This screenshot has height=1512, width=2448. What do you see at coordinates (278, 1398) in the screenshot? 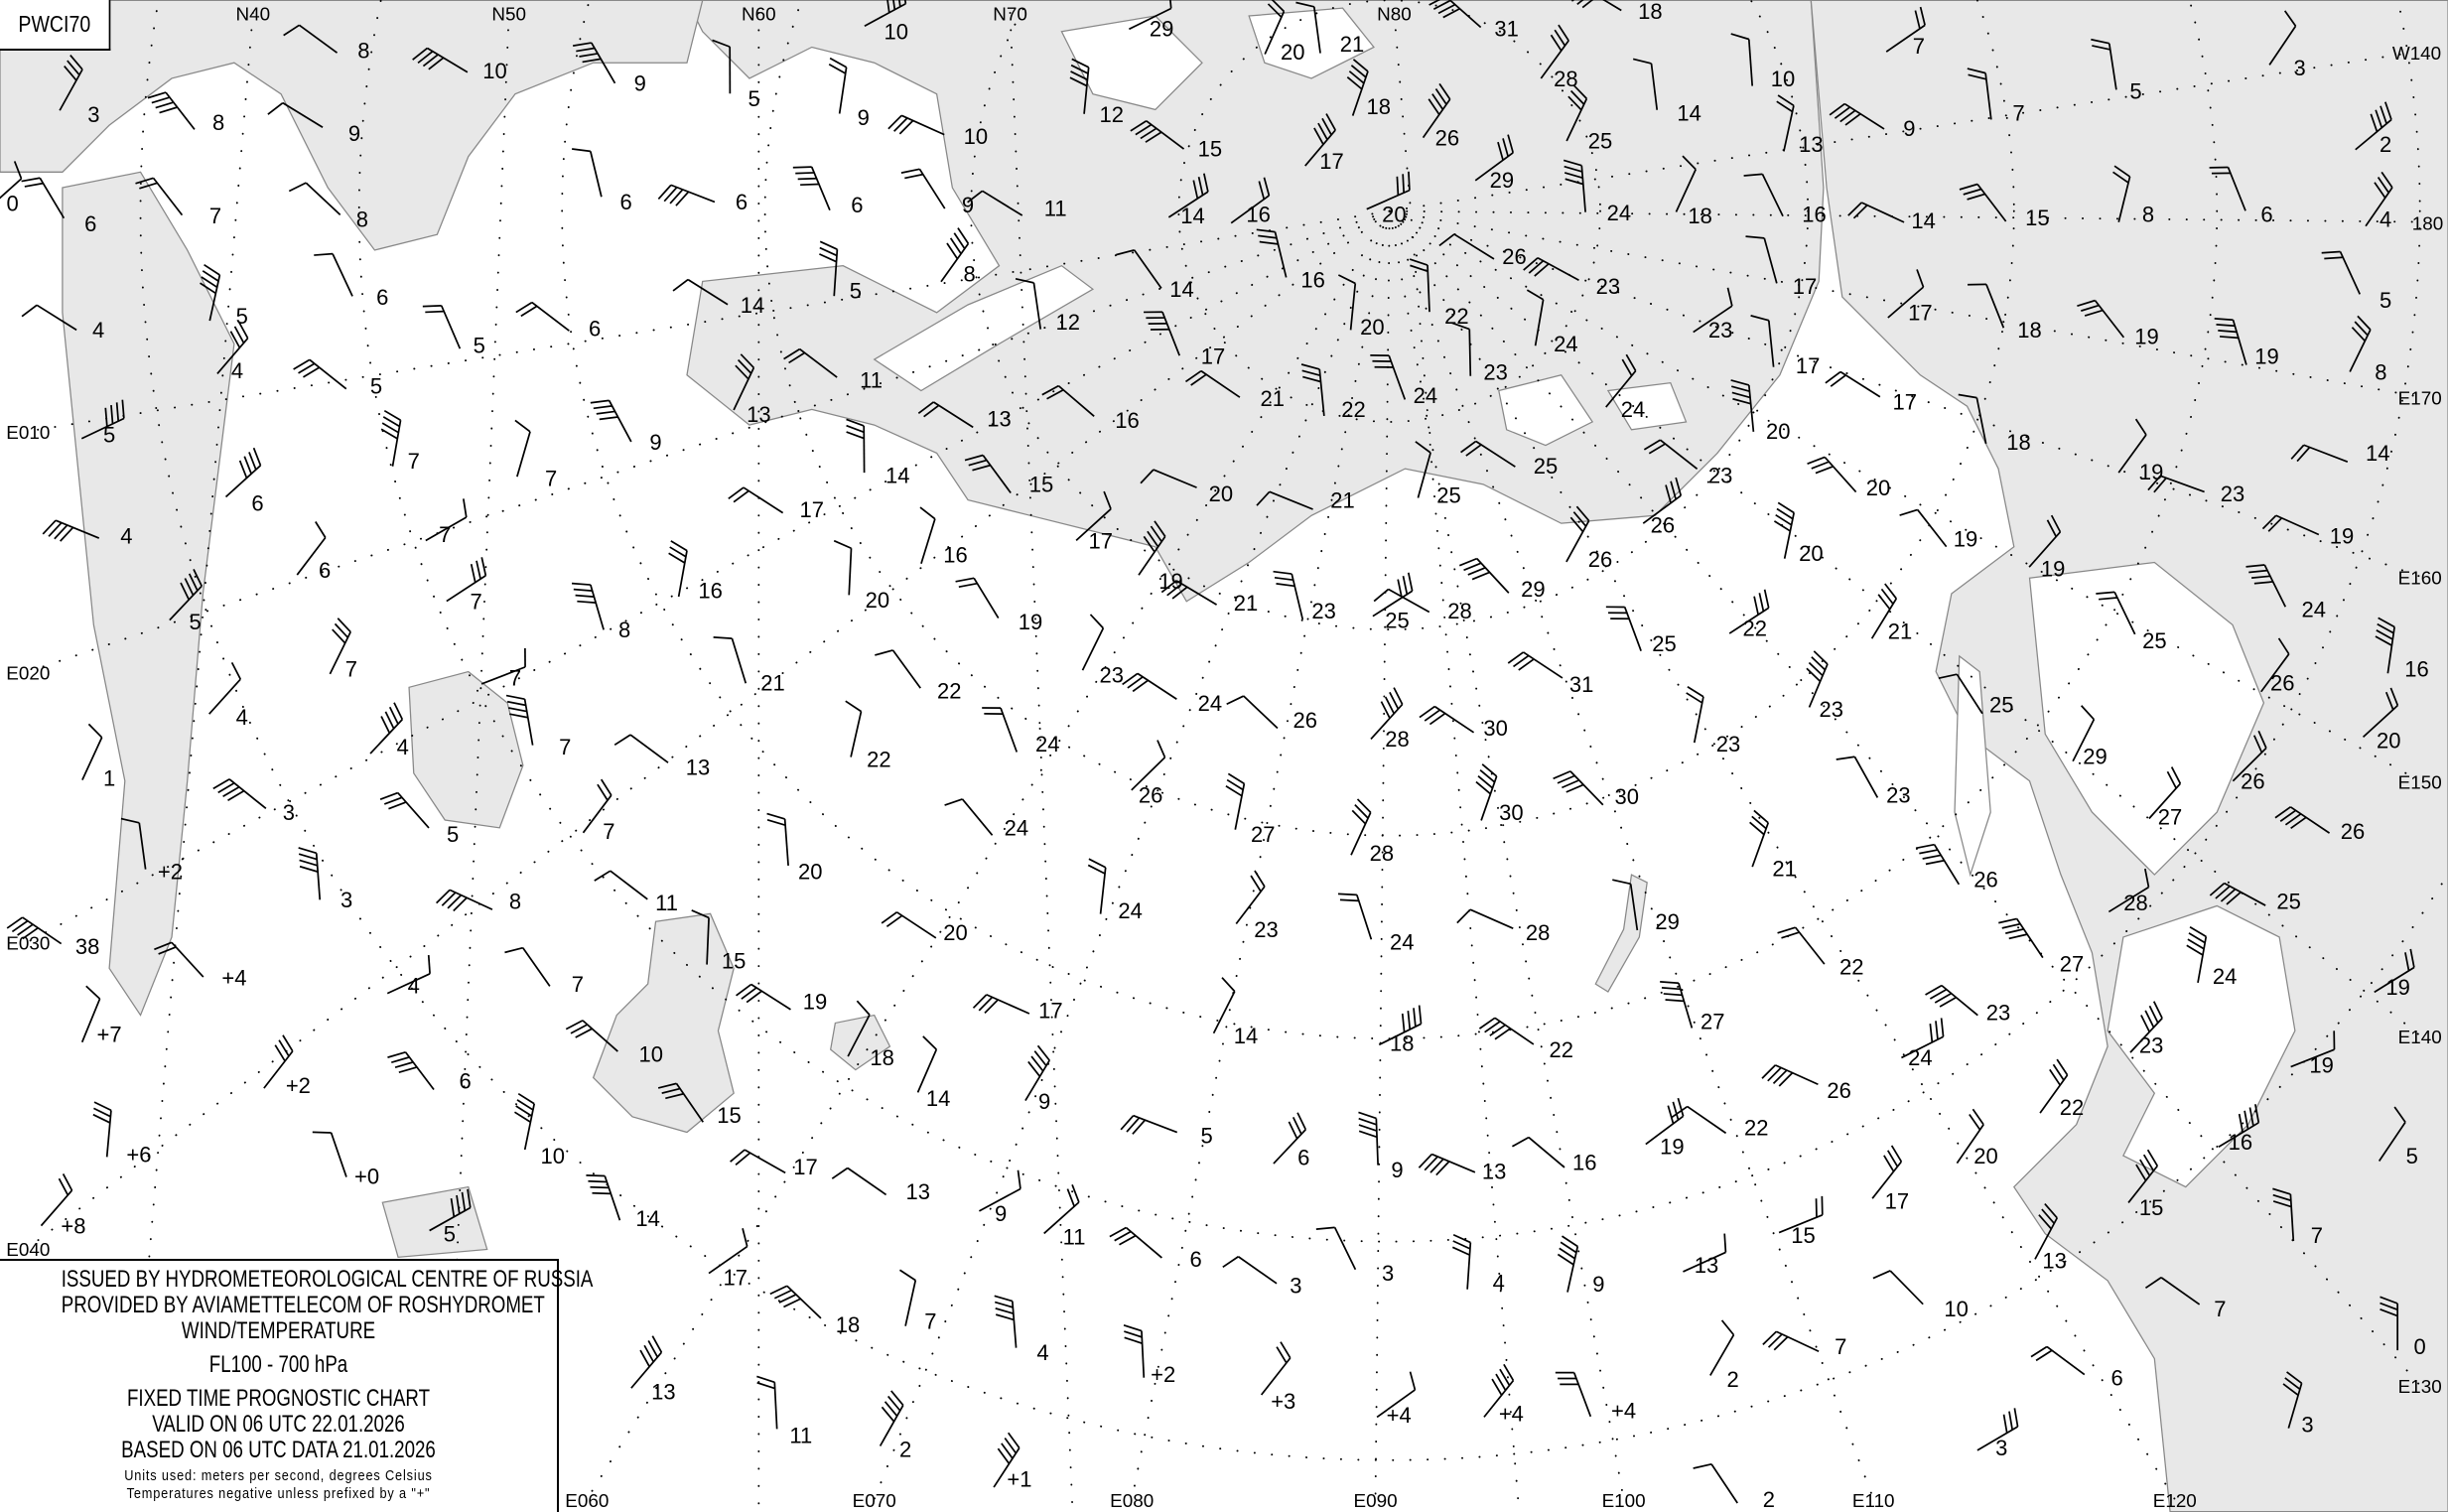
I see `chart-type-line: FIXED TIME PROGNOSTIC CHART` at bounding box center [278, 1398].